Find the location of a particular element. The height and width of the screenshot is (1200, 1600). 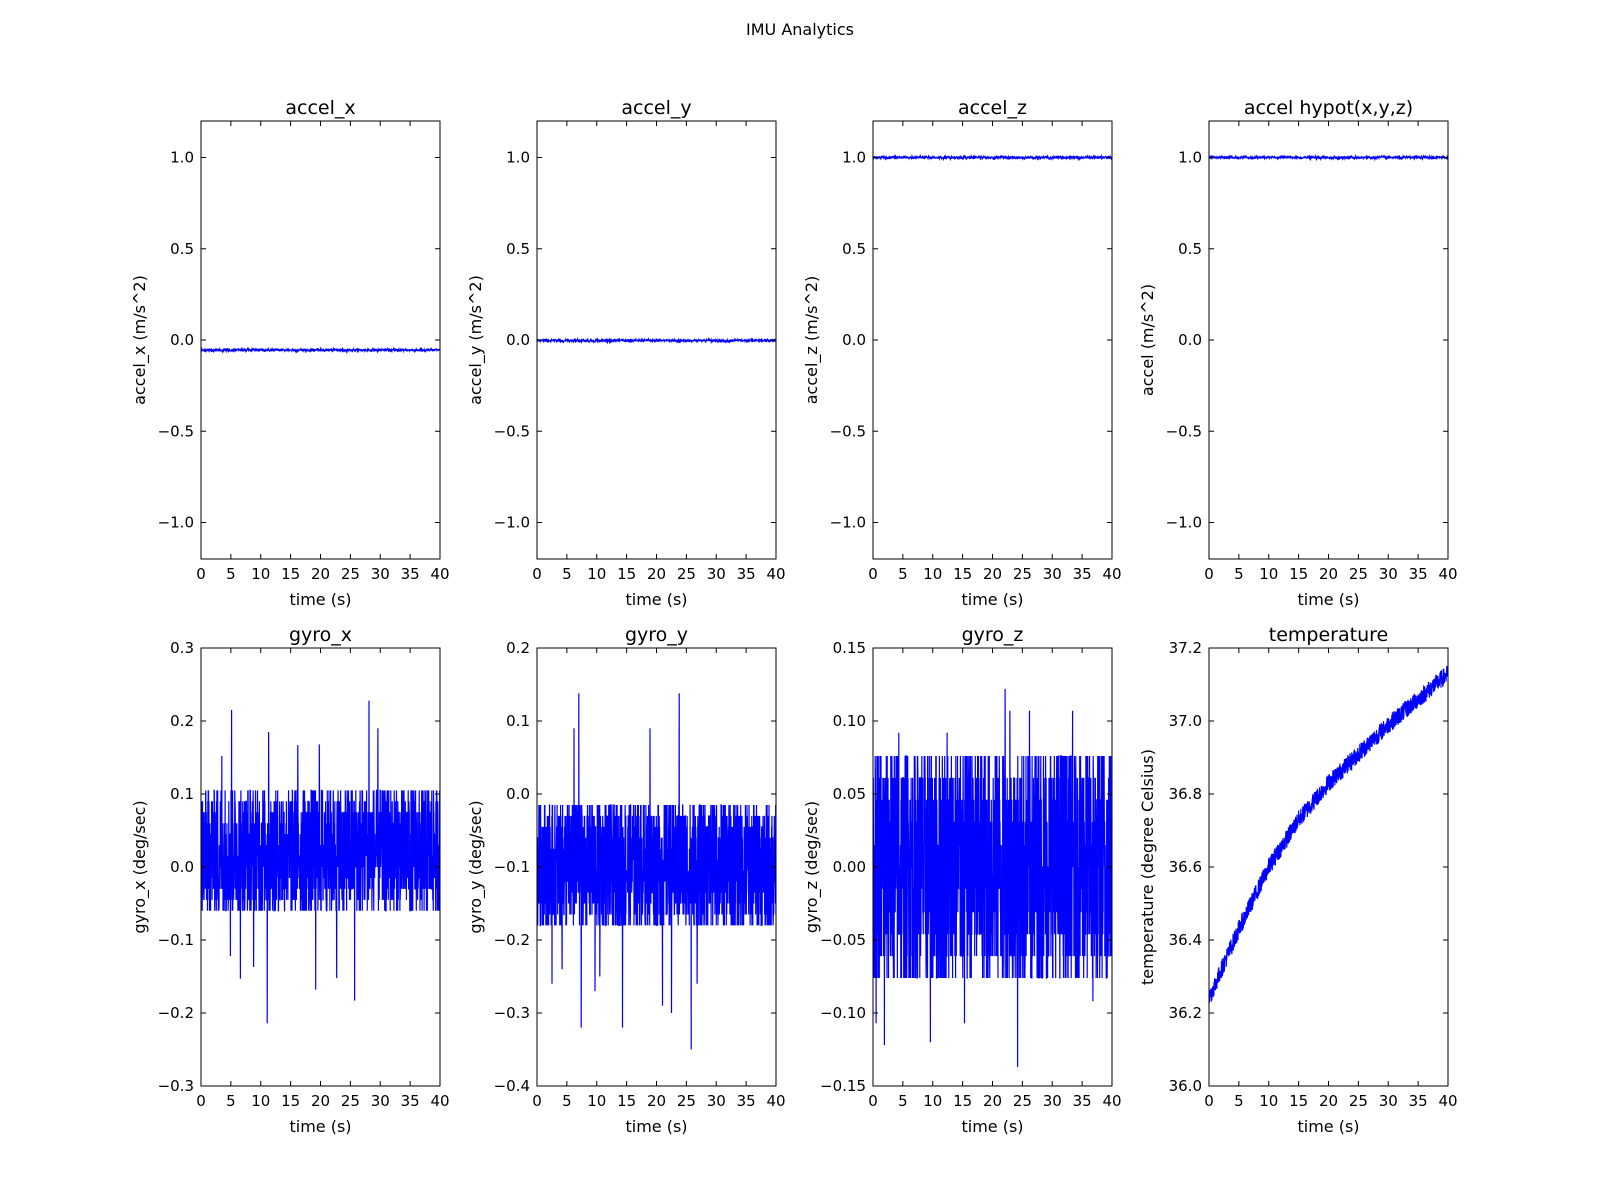

y-tick-label: 0.15 is located at coordinates (849, 648).